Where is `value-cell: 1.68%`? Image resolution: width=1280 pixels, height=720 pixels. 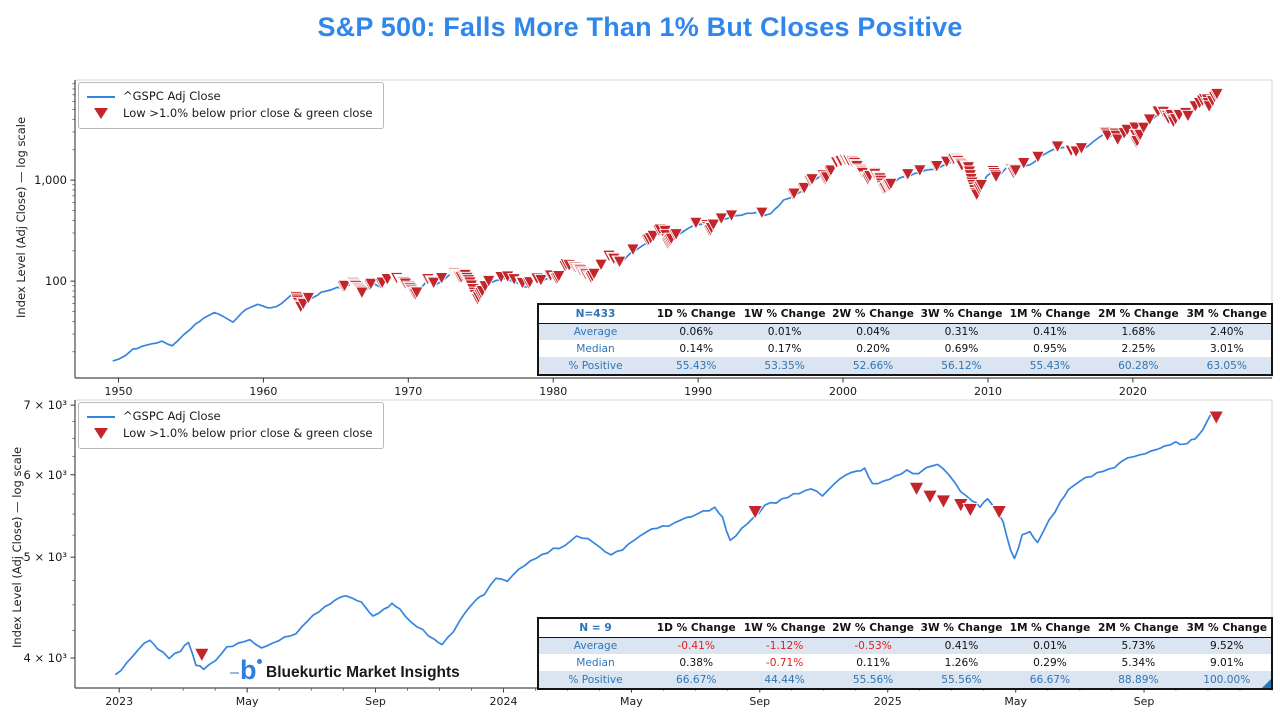
value-cell: 1.68% is located at coordinates (1138, 331).